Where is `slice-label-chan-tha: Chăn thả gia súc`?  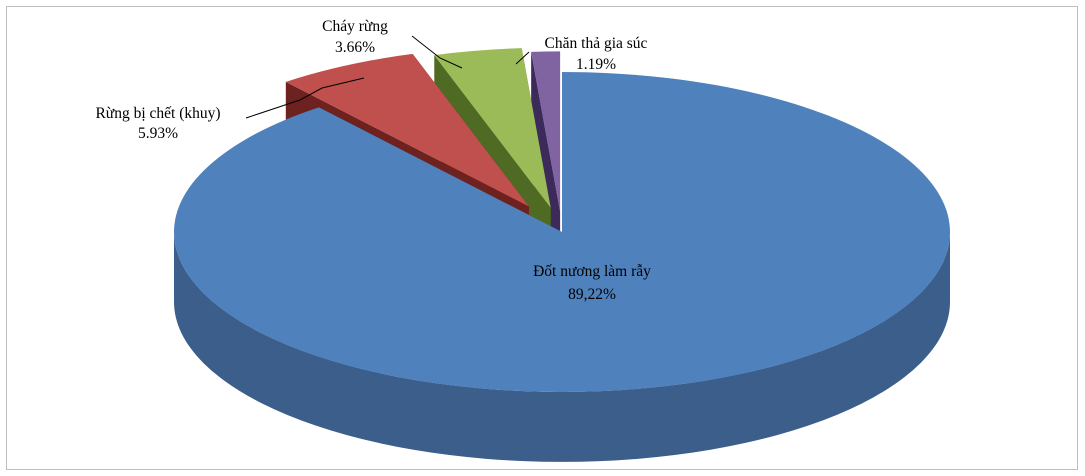
slice-label-chan-tha: Chăn thả gia súc is located at coordinates (596, 43).